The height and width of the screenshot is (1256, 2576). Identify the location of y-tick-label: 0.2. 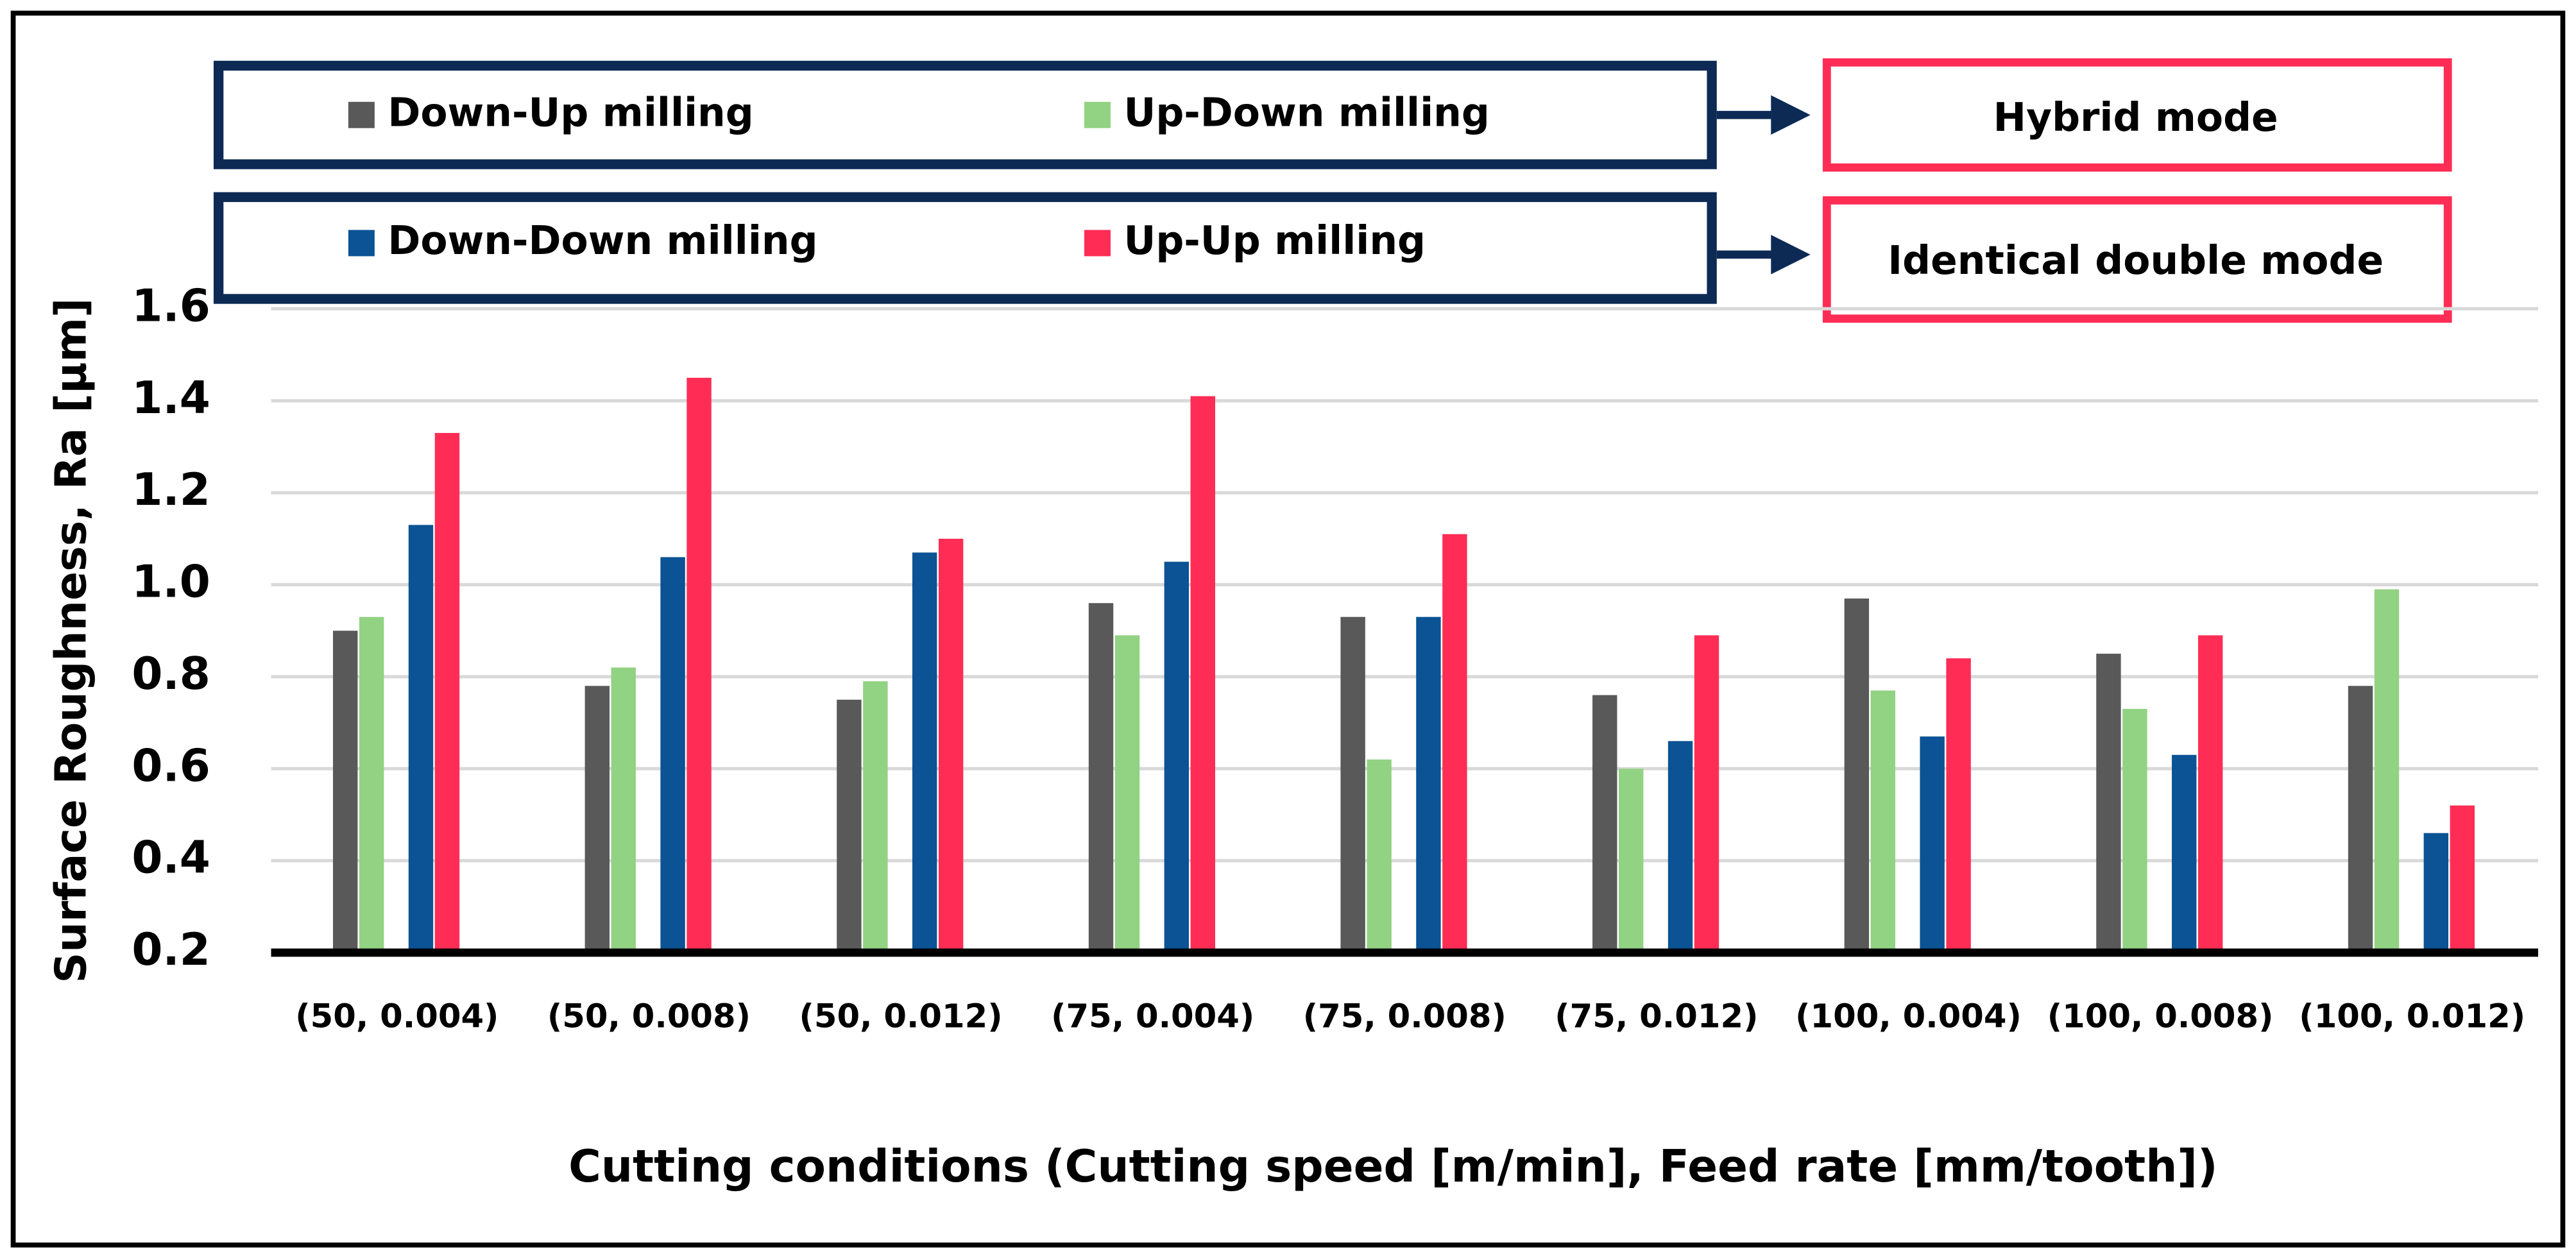
(171, 950).